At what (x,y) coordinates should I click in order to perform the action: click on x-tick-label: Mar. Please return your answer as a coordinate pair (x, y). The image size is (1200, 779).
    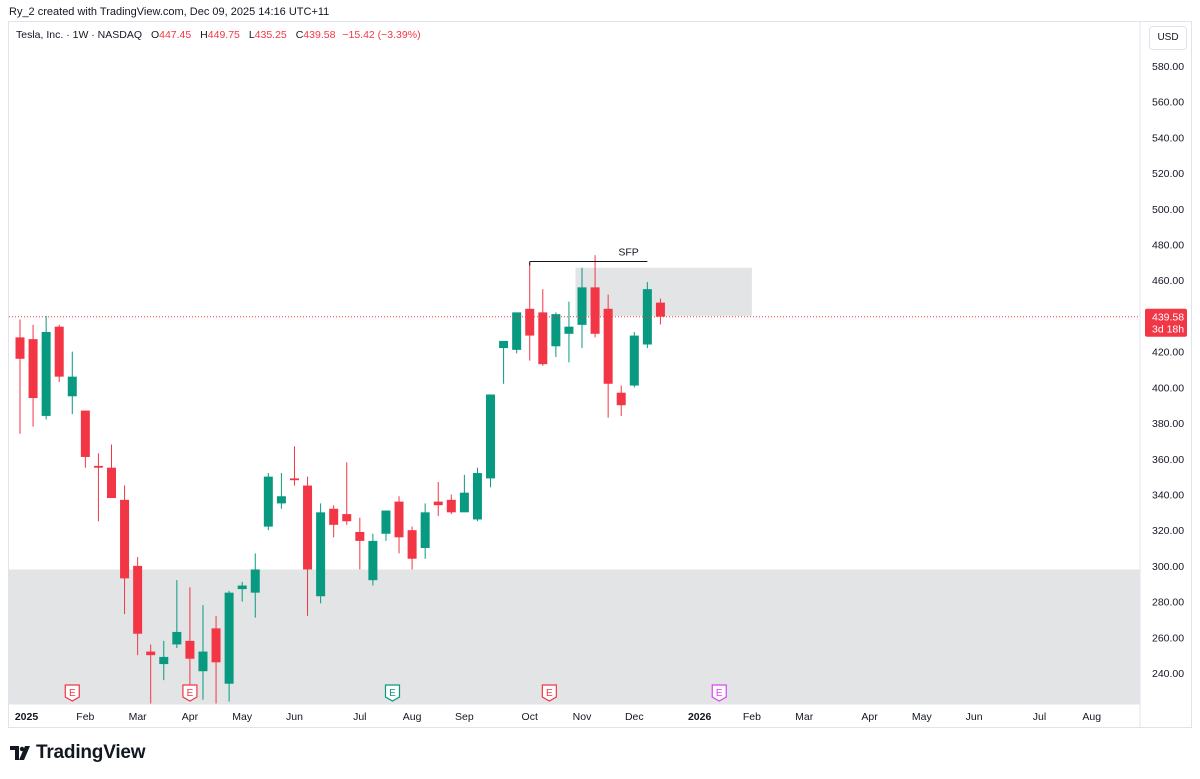
    Looking at the image, I should click on (138, 717).